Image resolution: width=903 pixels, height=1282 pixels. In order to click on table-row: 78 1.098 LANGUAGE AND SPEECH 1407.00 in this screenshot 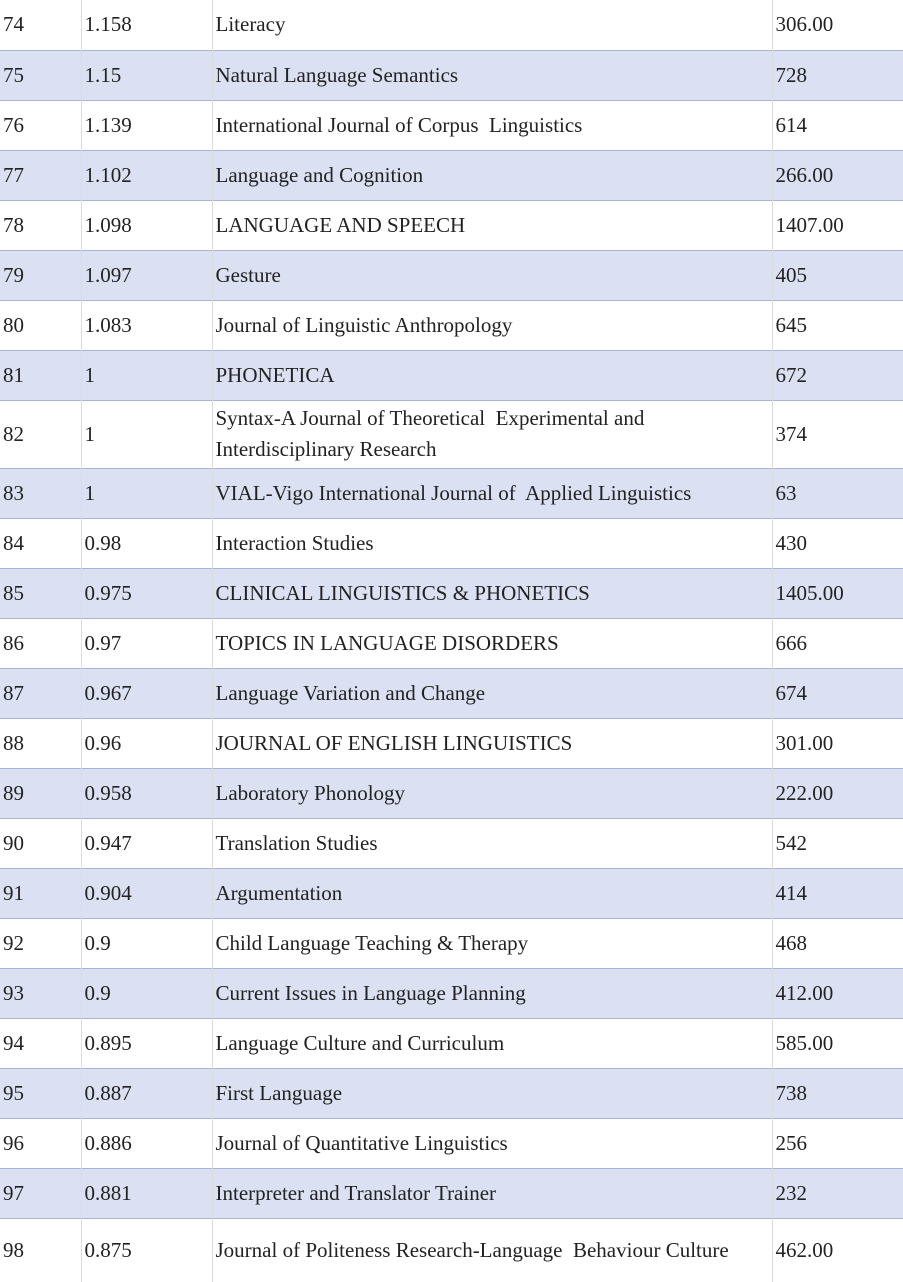, I will do `click(451, 224)`.